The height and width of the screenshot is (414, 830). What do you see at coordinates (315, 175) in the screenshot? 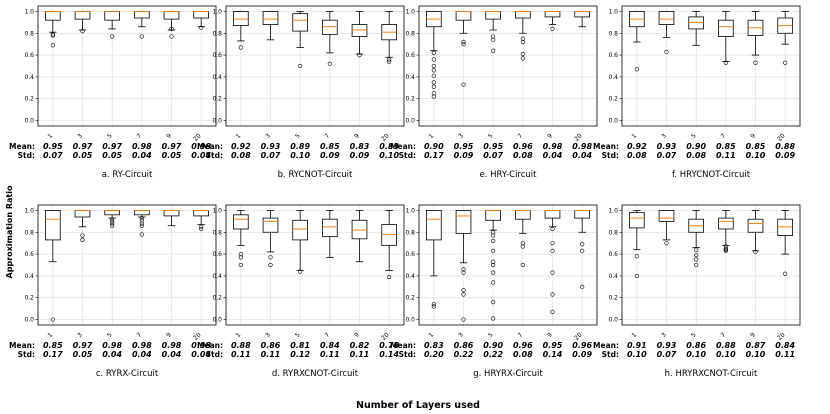
I see `panel-caption: b. RYCNOT-Circuit` at bounding box center [315, 175].